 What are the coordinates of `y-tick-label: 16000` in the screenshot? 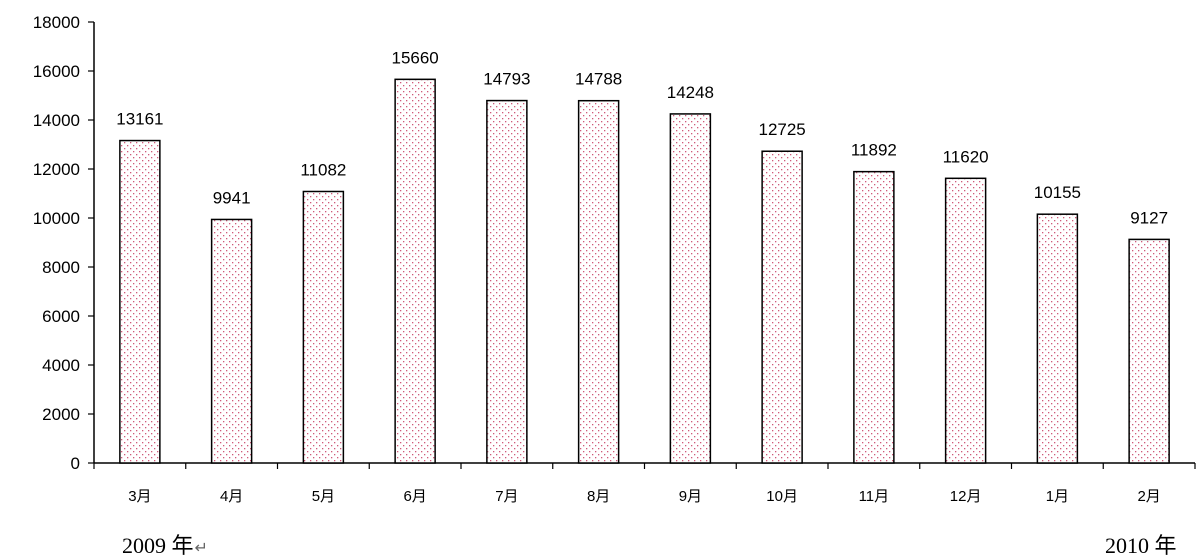 It's located at (56, 71).